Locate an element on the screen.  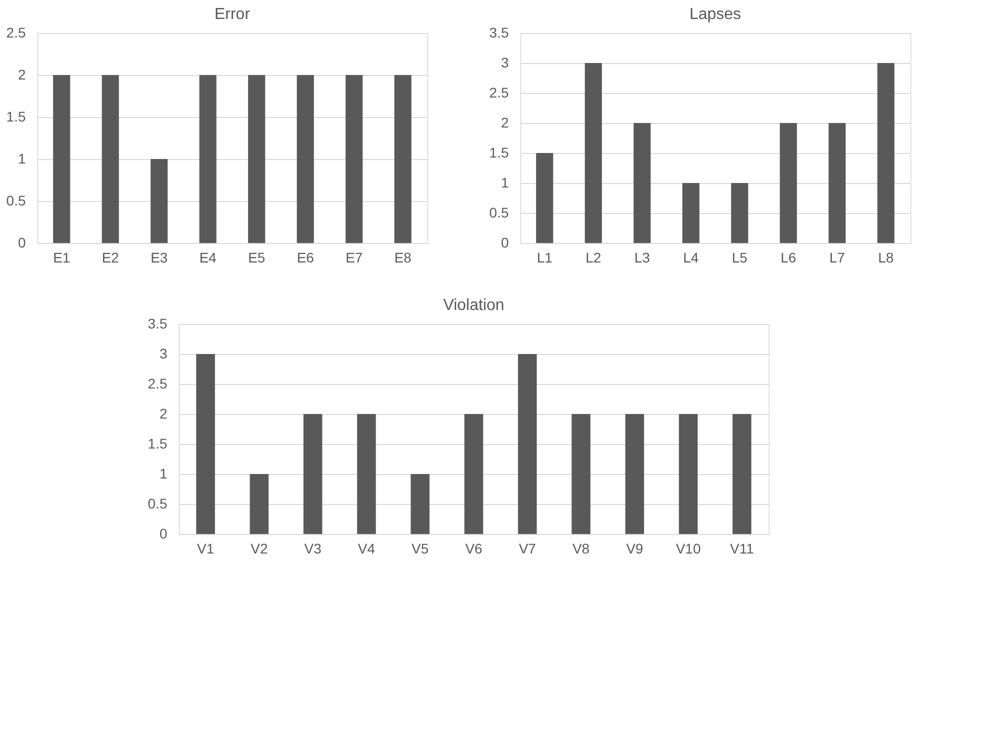
x-tick-label: V3 is located at coordinates (313, 548).